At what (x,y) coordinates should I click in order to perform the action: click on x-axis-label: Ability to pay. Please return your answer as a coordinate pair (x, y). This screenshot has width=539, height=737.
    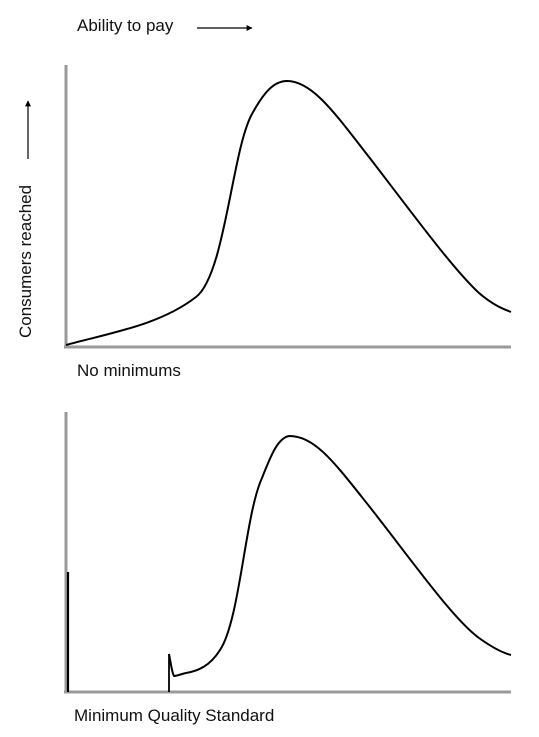
    Looking at the image, I should click on (125, 25).